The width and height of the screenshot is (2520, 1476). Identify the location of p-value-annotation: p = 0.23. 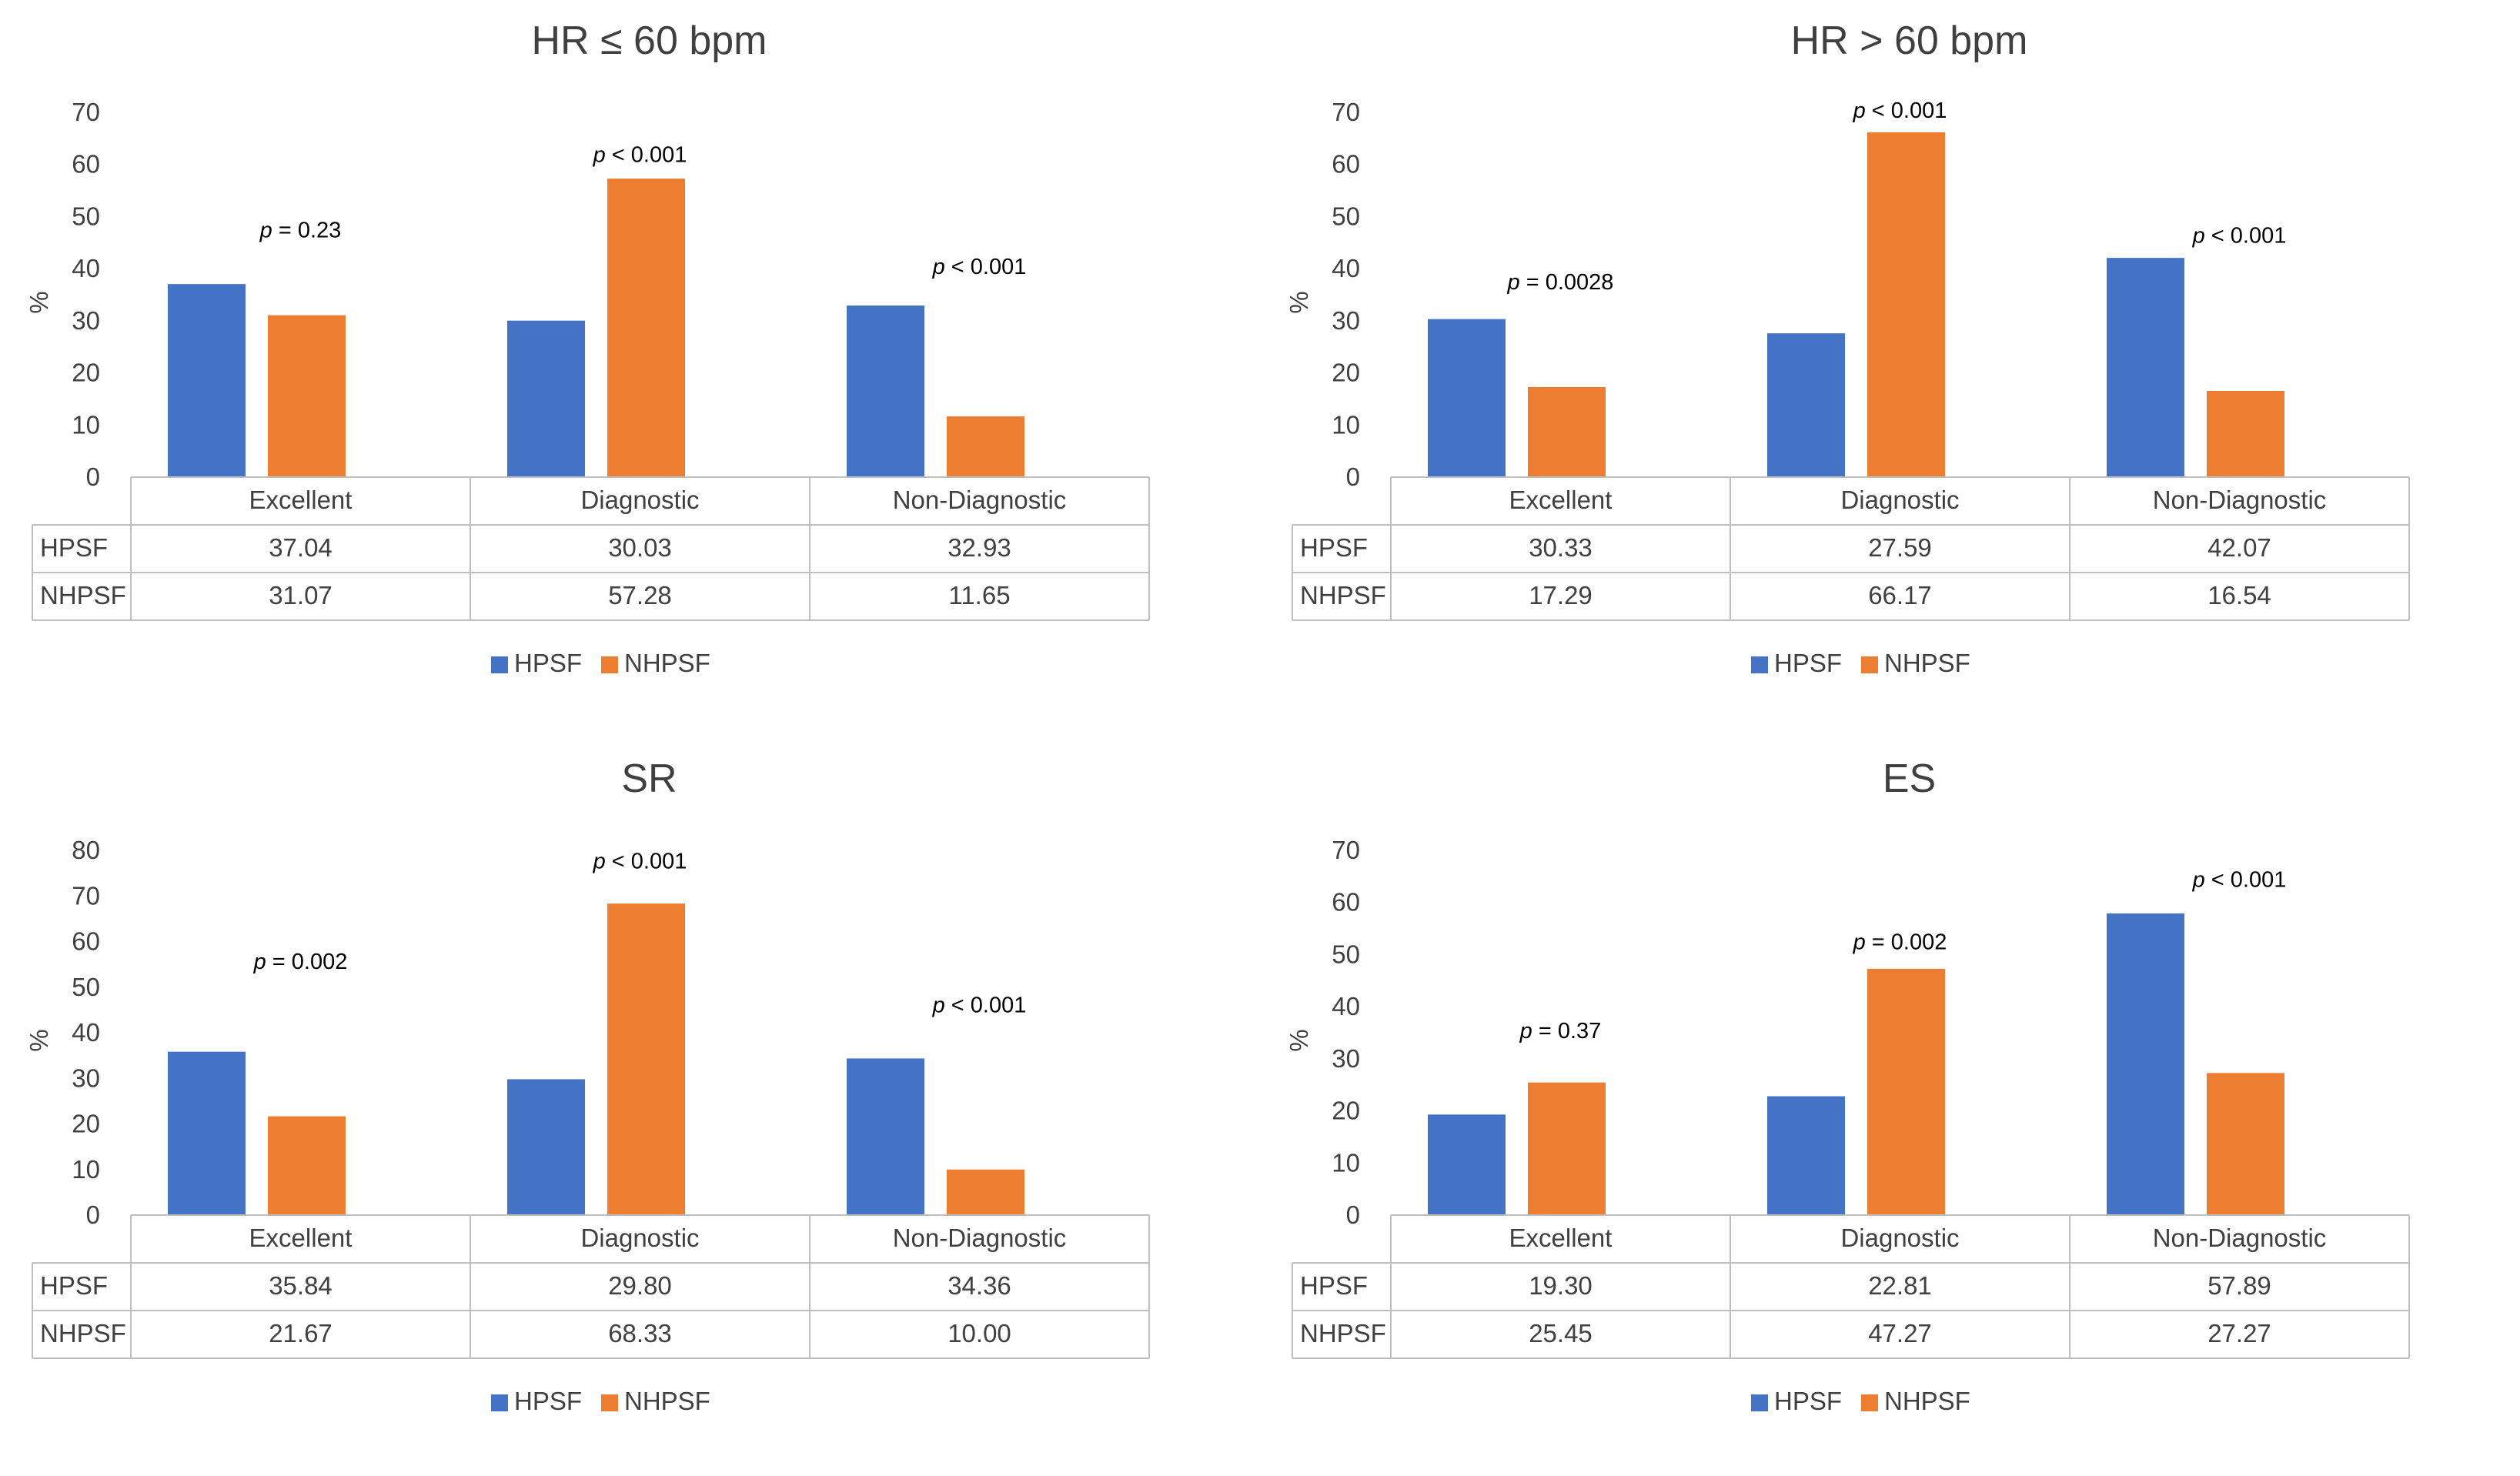
(300, 231).